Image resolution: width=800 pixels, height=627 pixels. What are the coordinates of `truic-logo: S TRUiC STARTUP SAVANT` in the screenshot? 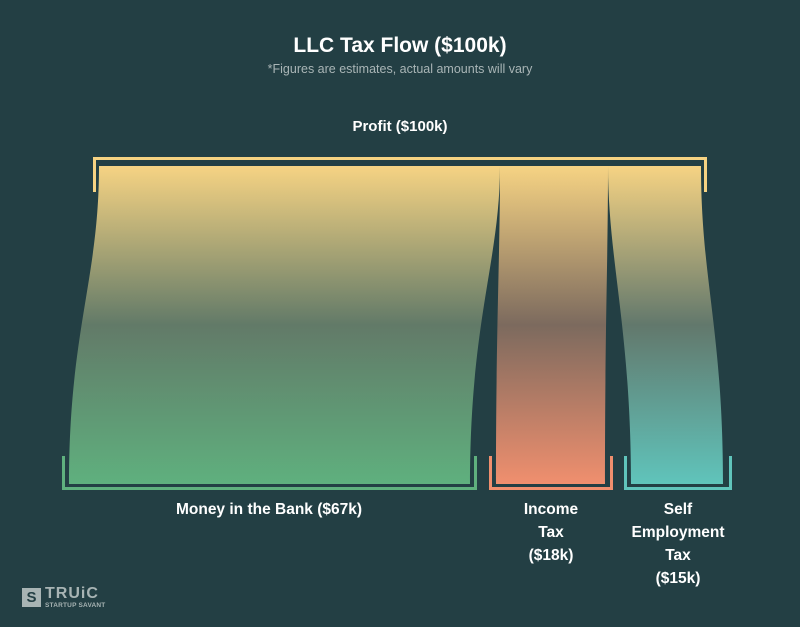 It's located at (72, 598).